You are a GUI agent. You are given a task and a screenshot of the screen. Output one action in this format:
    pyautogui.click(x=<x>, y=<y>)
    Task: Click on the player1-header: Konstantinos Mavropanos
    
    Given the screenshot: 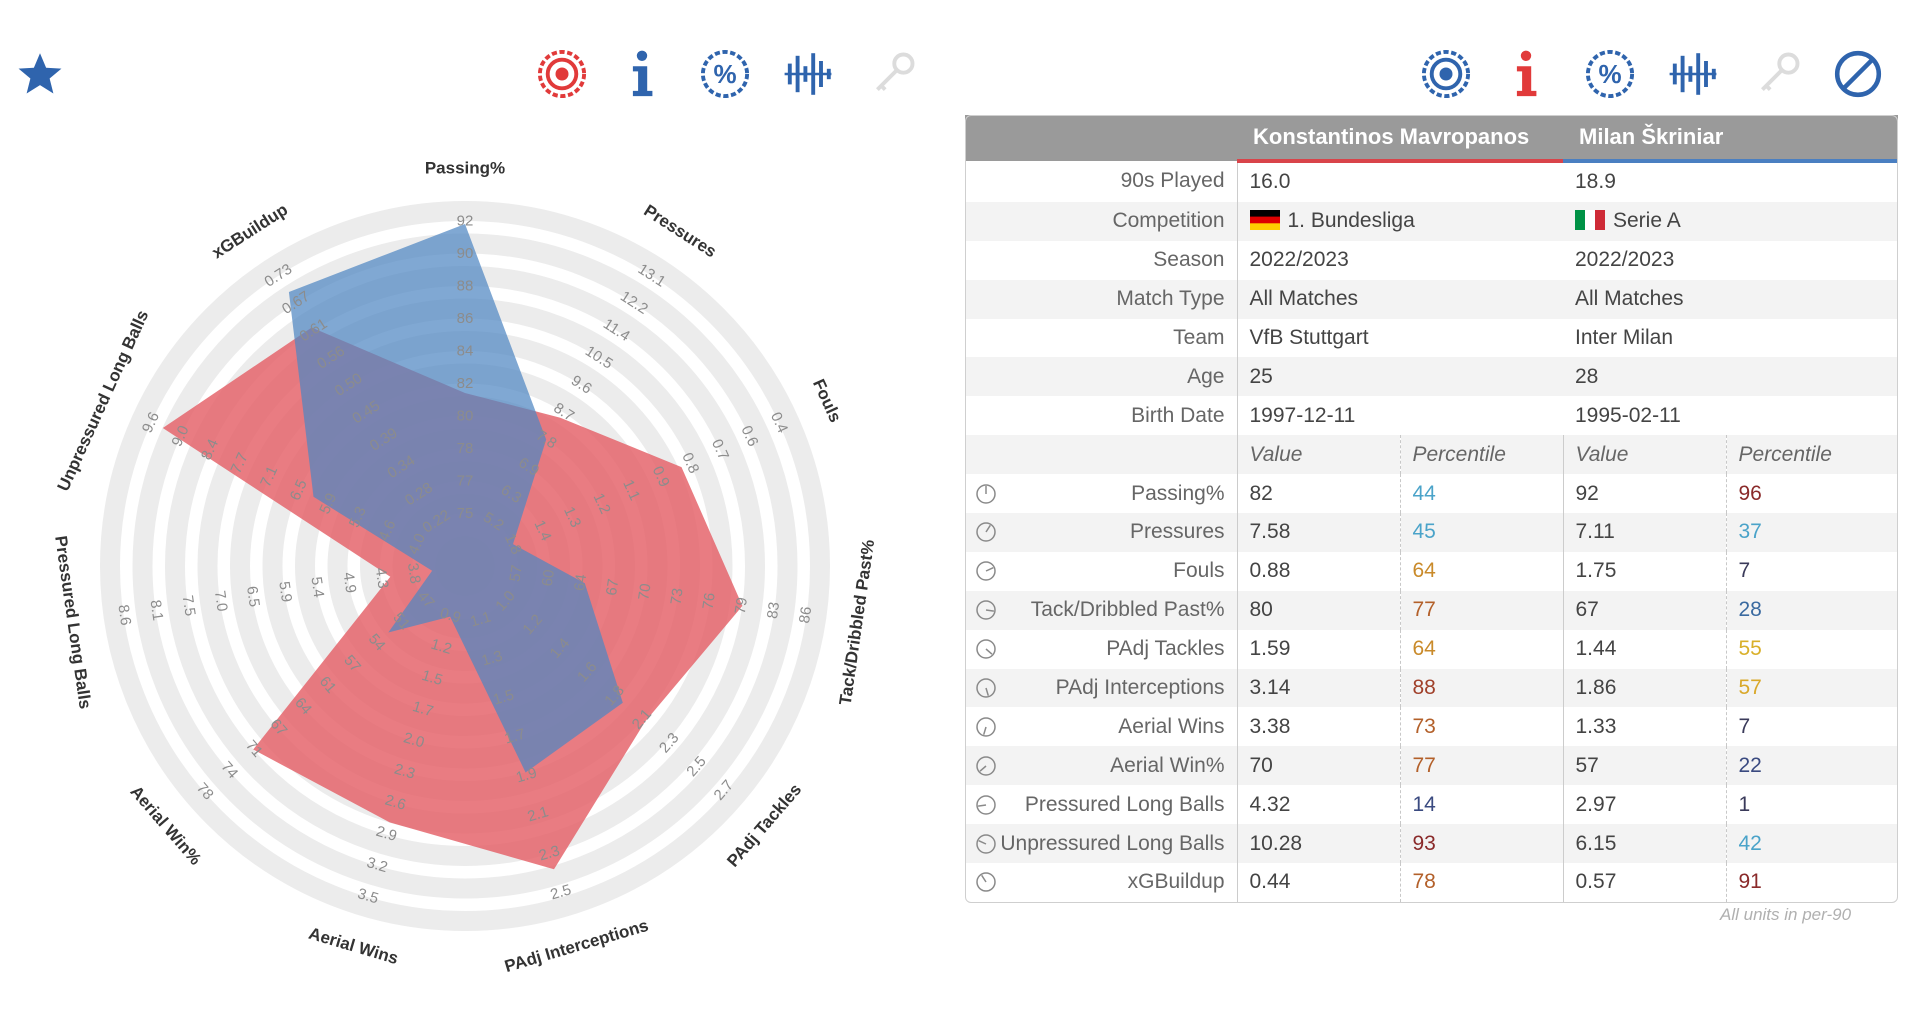 What is the action you would take?
    pyautogui.click(x=1400, y=139)
    